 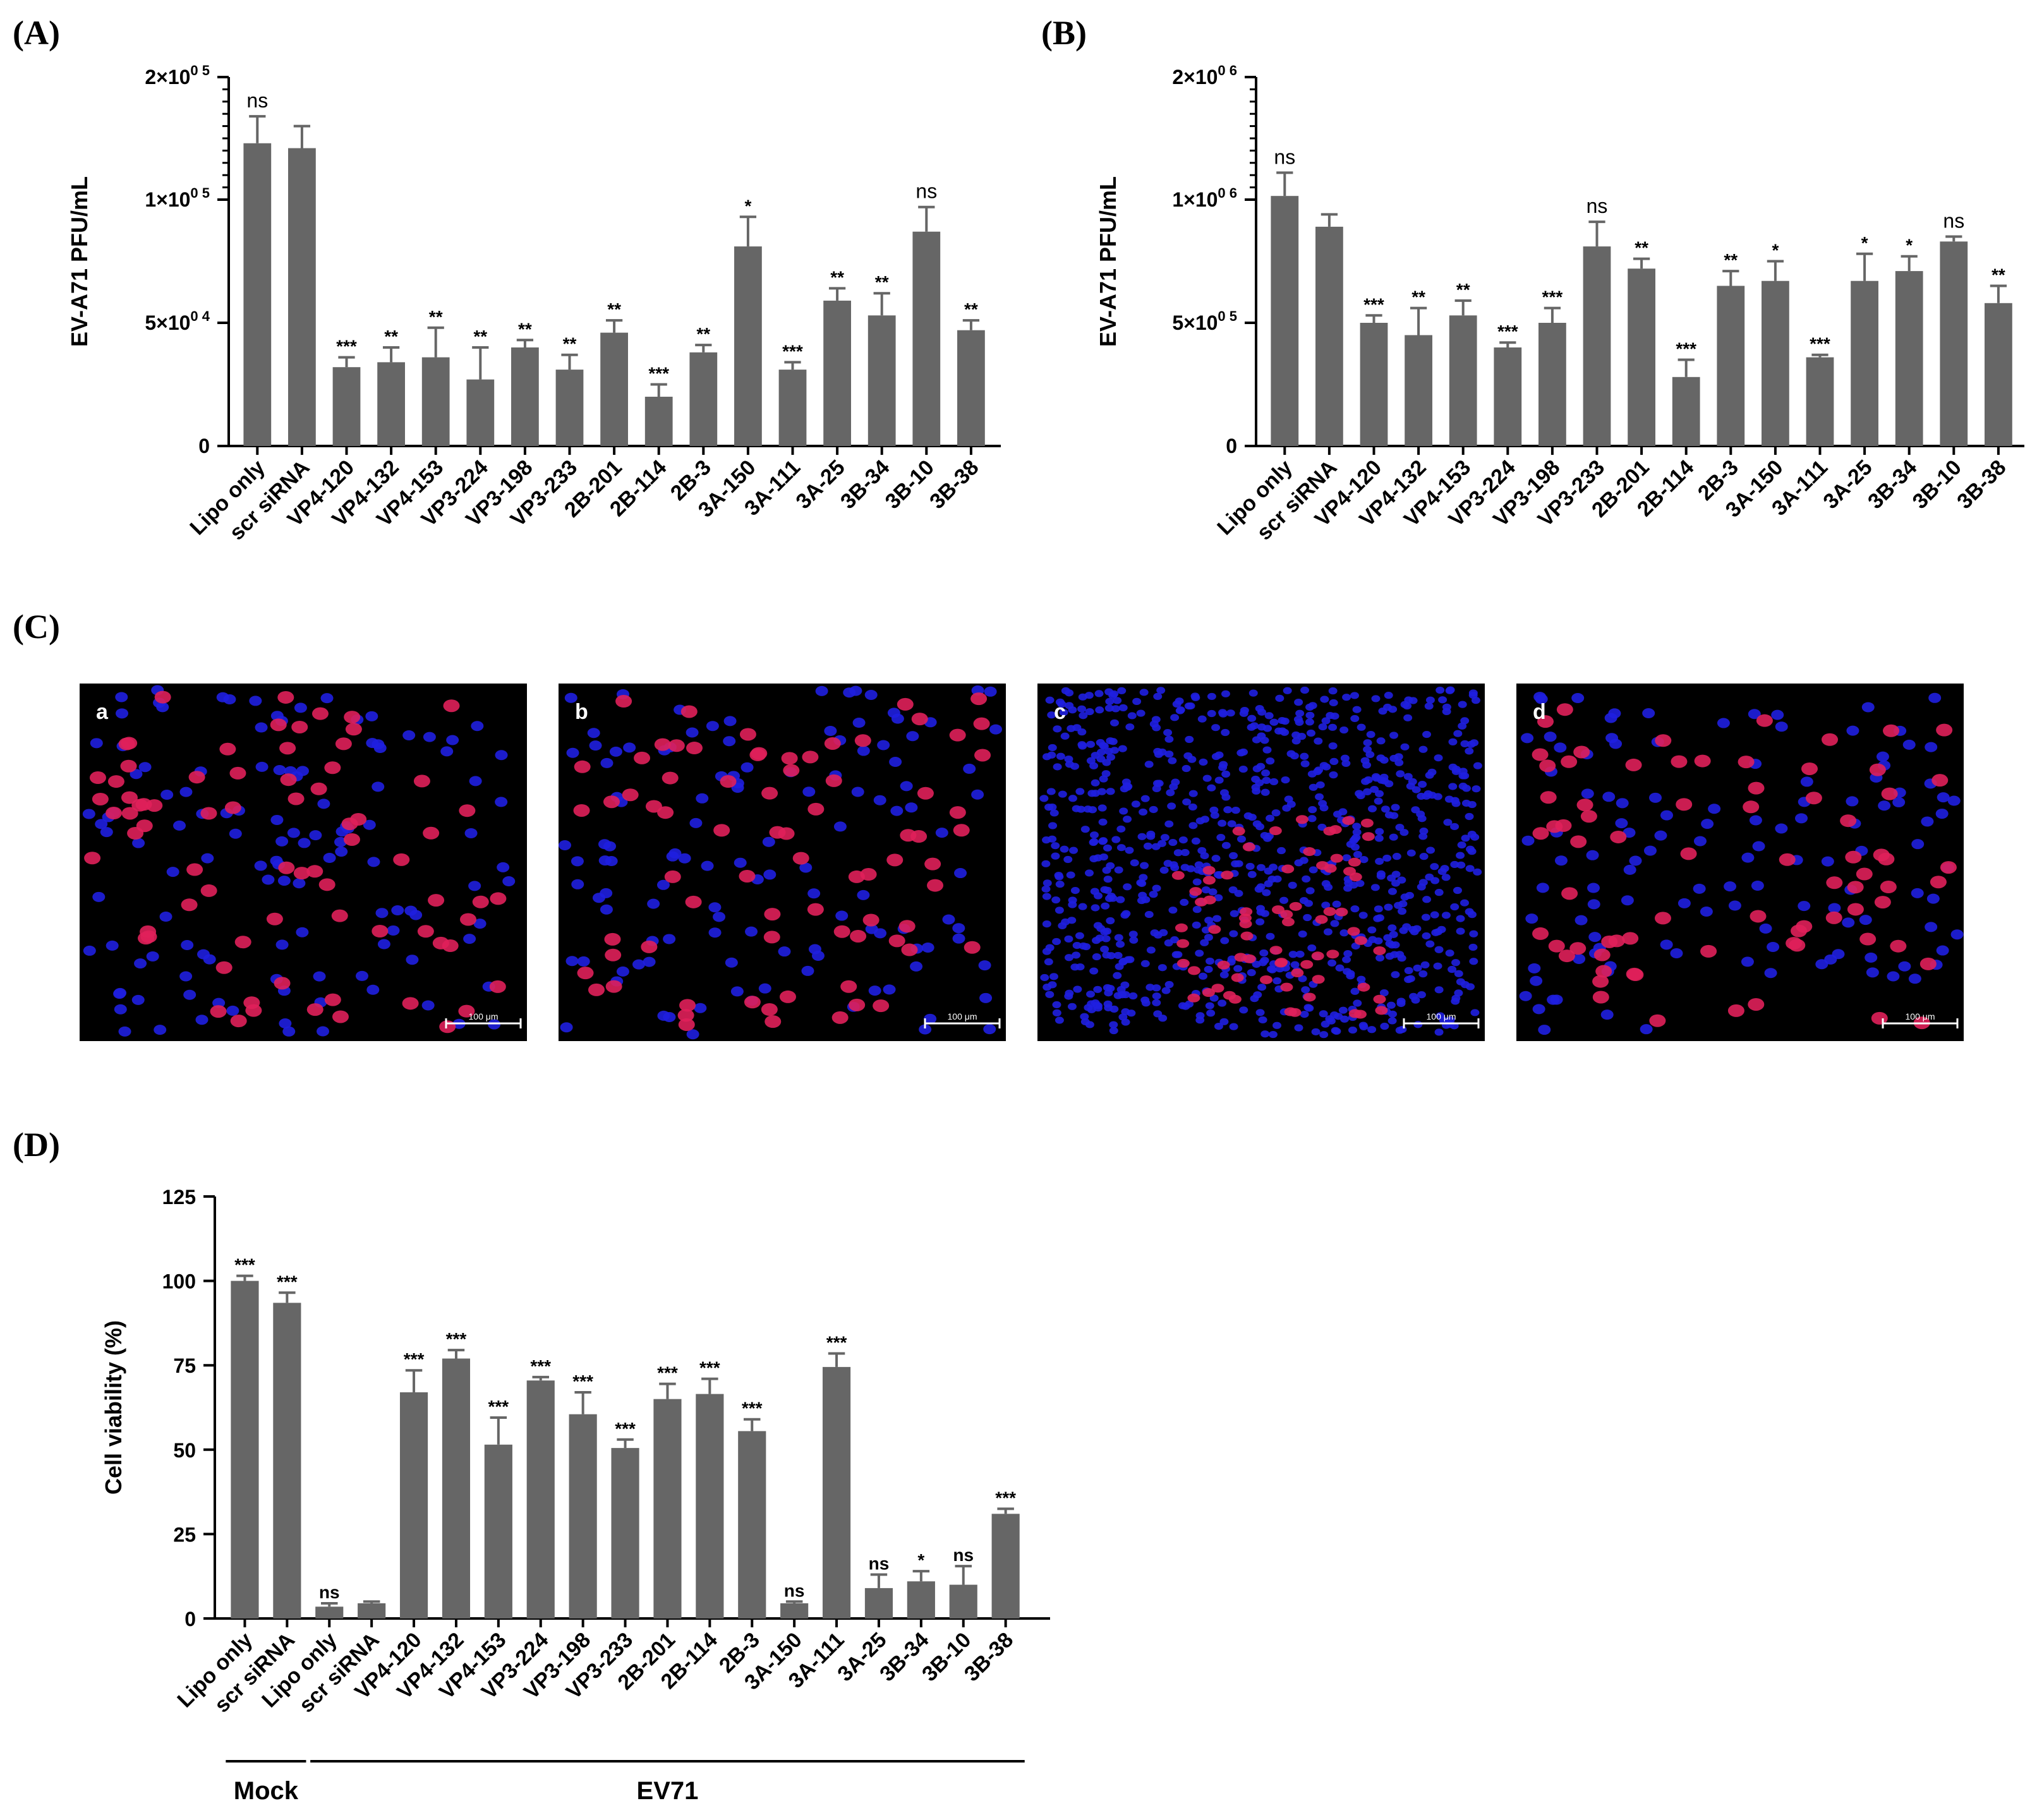 What do you see at coordinates (963, 1555) in the screenshot?
I see `significance-label: ns` at bounding box center [963, 1555].